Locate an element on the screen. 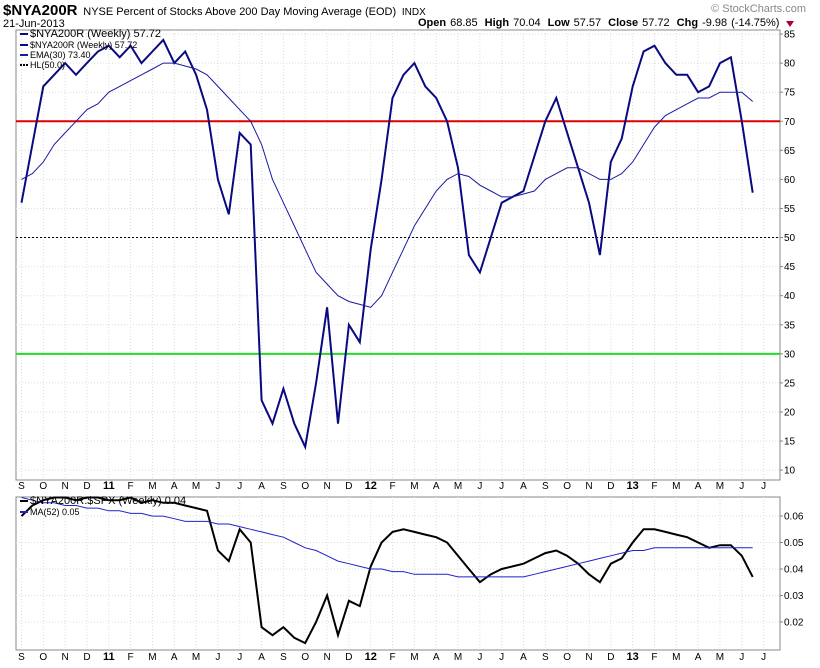 The height and width of the screenshot is (668, 820). source: © StockCharts.com is located at coordinates (758, 9).